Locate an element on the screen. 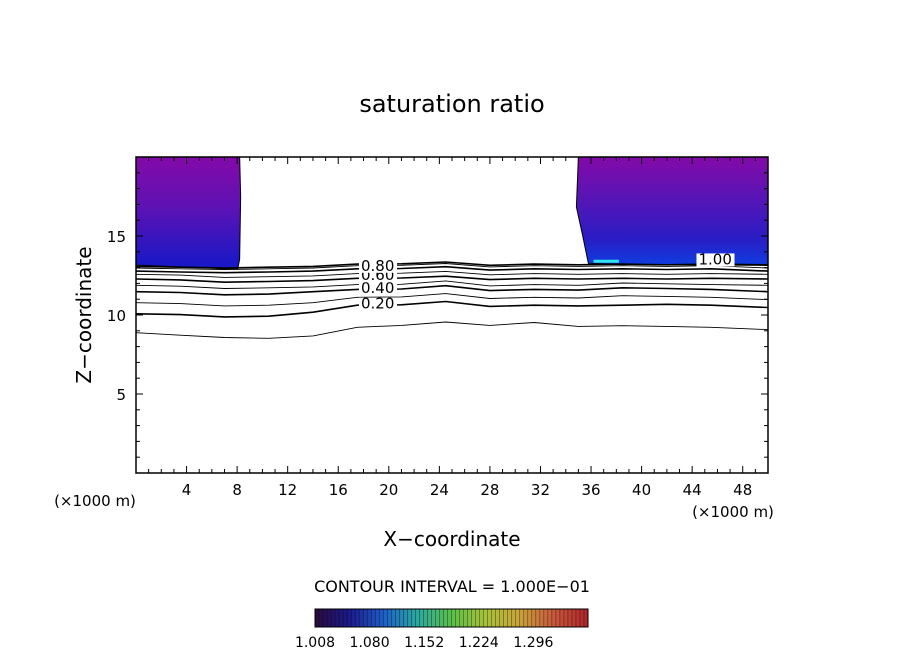 This screenshot has width=904, height=654. colorbar-frame is located at coordinates (451, 618).